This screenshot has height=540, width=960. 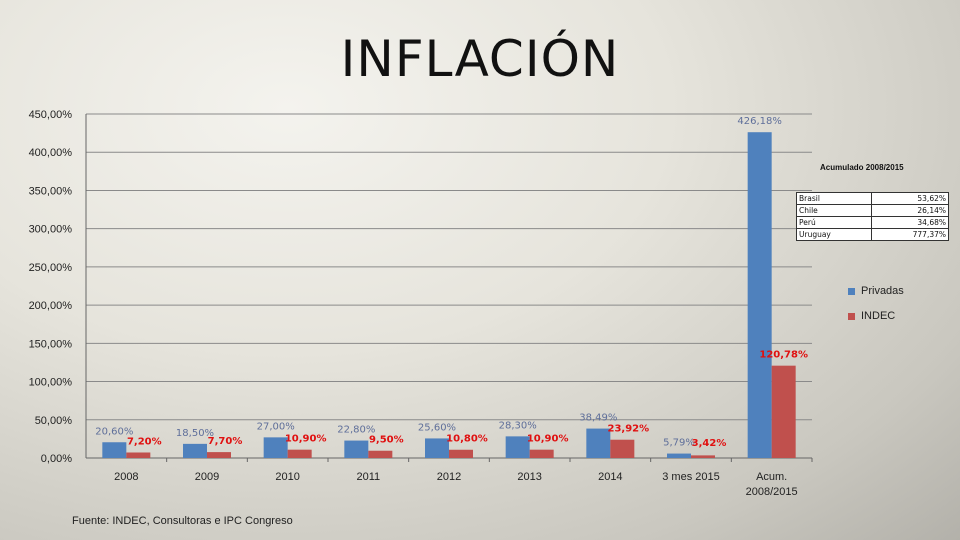 I want to click on x-tick-label: 2013, so click(x=529, y=477).